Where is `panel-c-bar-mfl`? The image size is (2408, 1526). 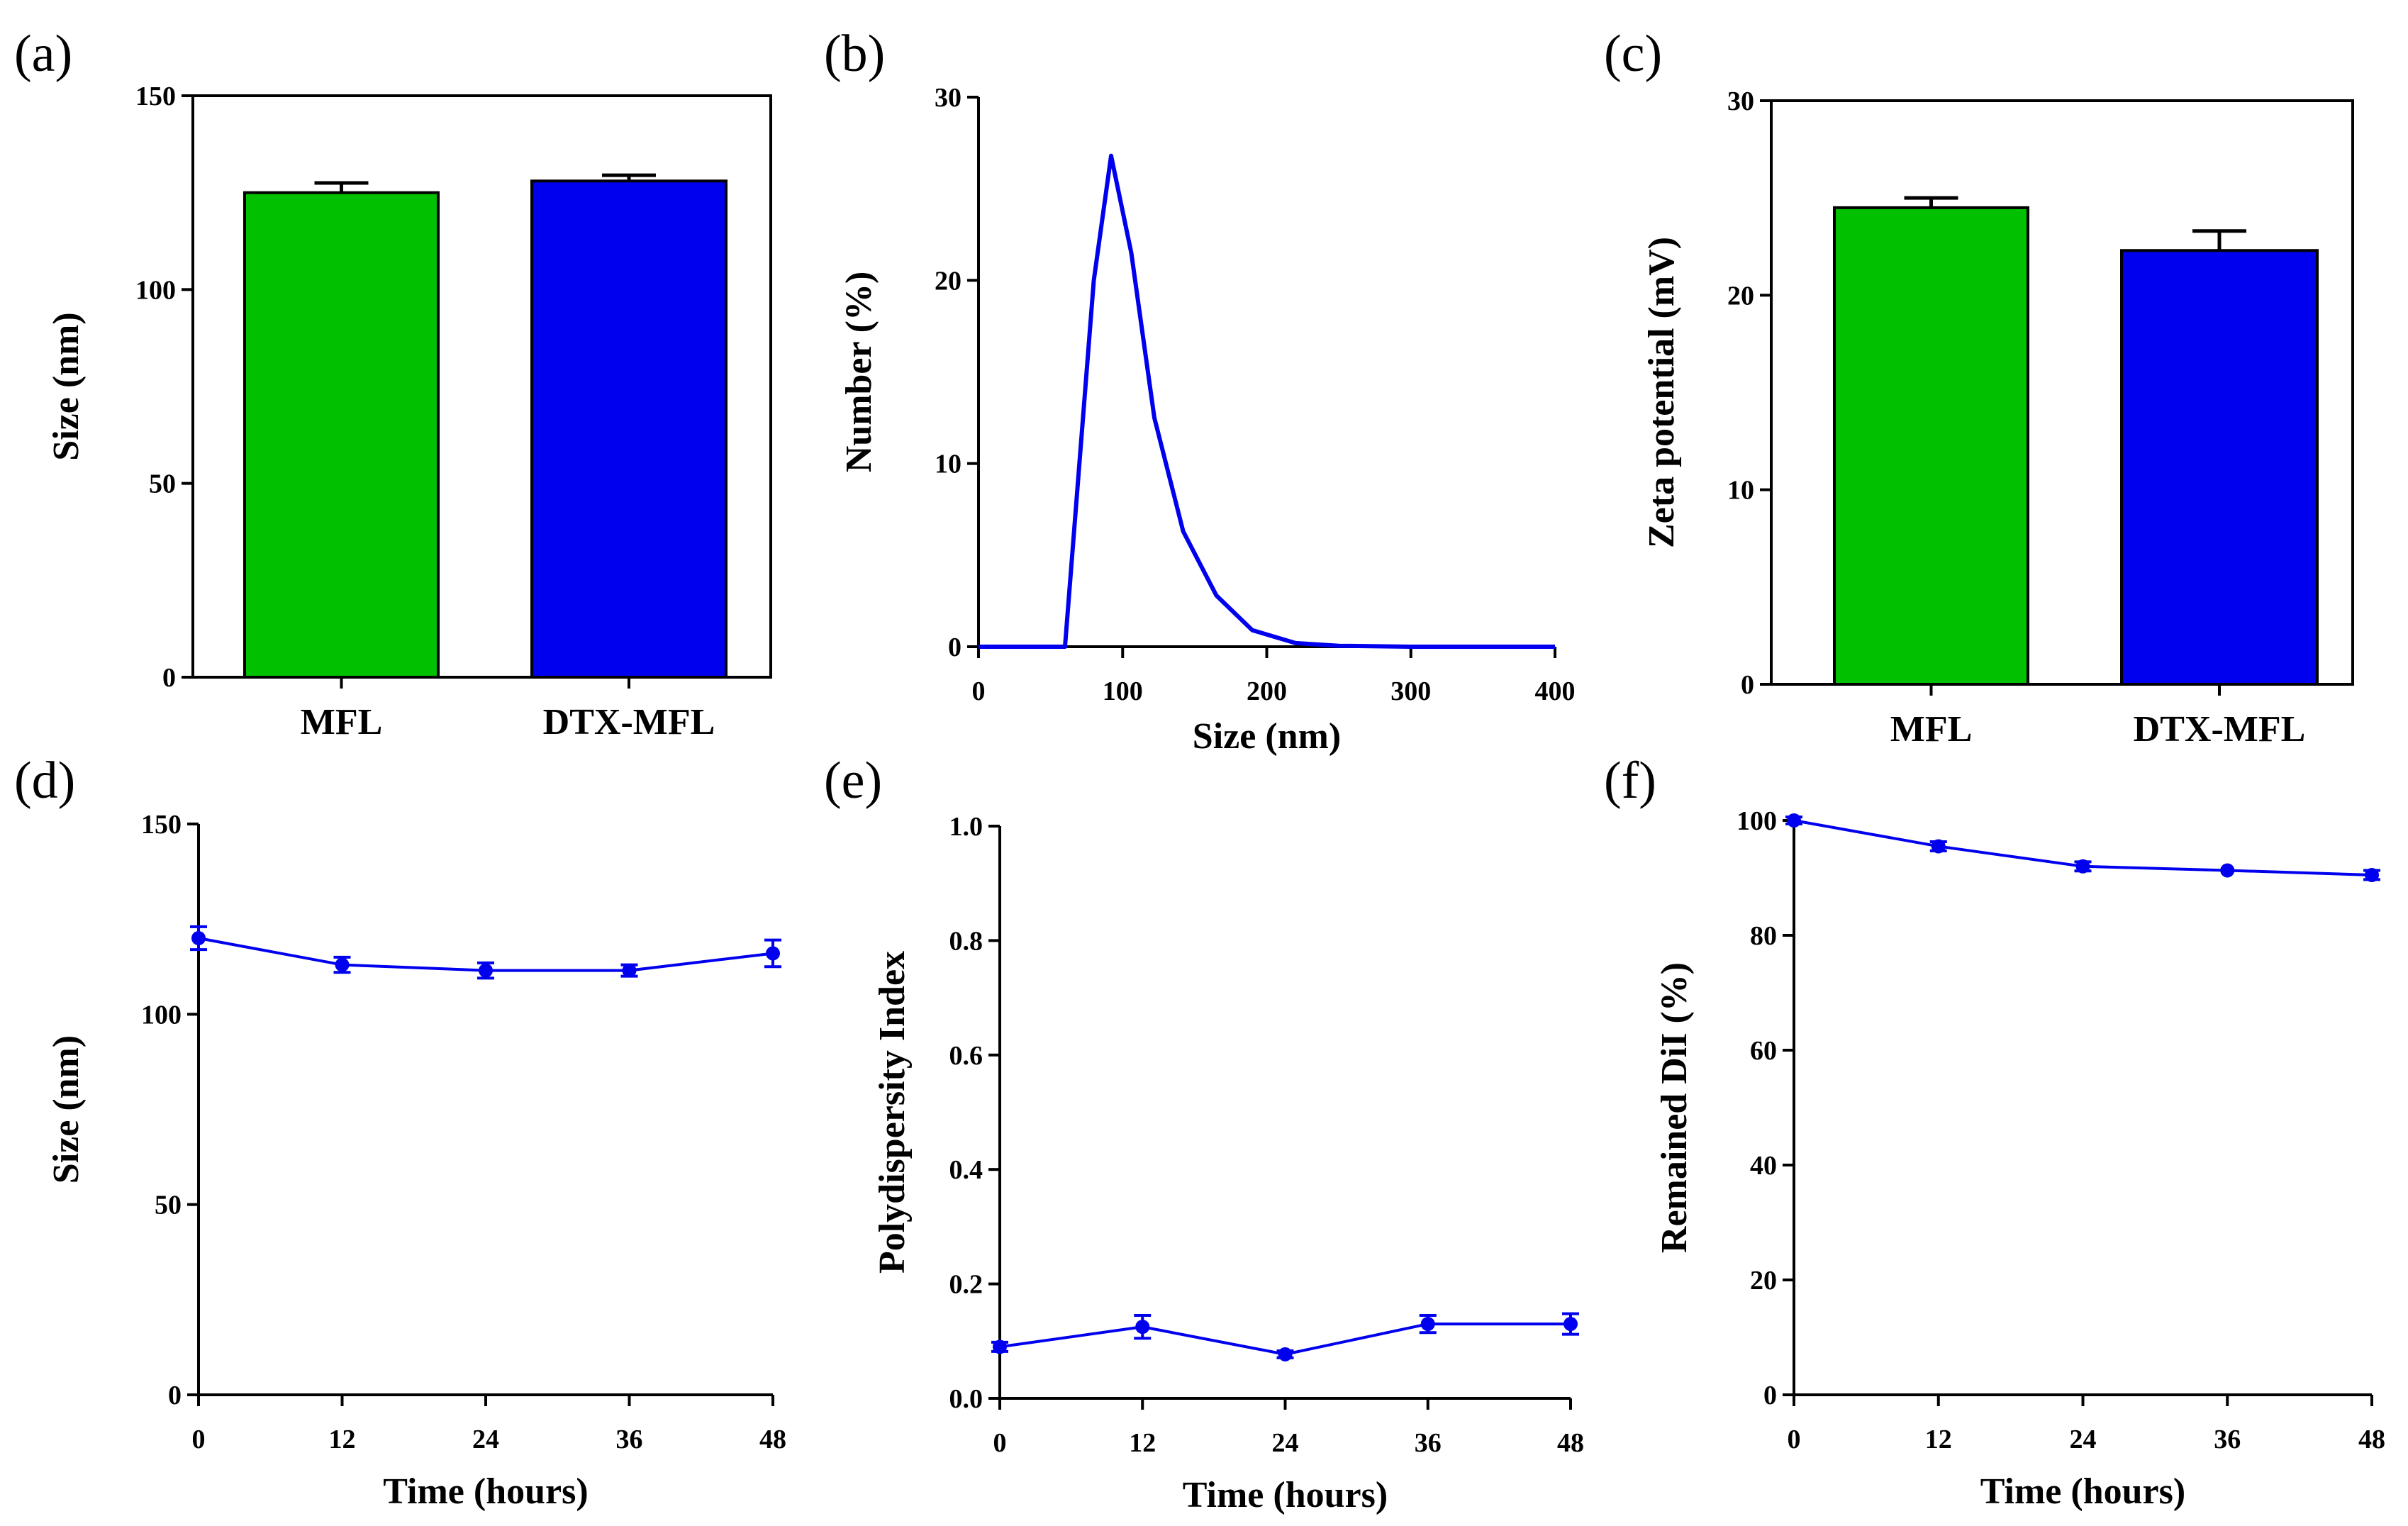 panel-c-bar-mfl is located at coordinates (1931, 446).